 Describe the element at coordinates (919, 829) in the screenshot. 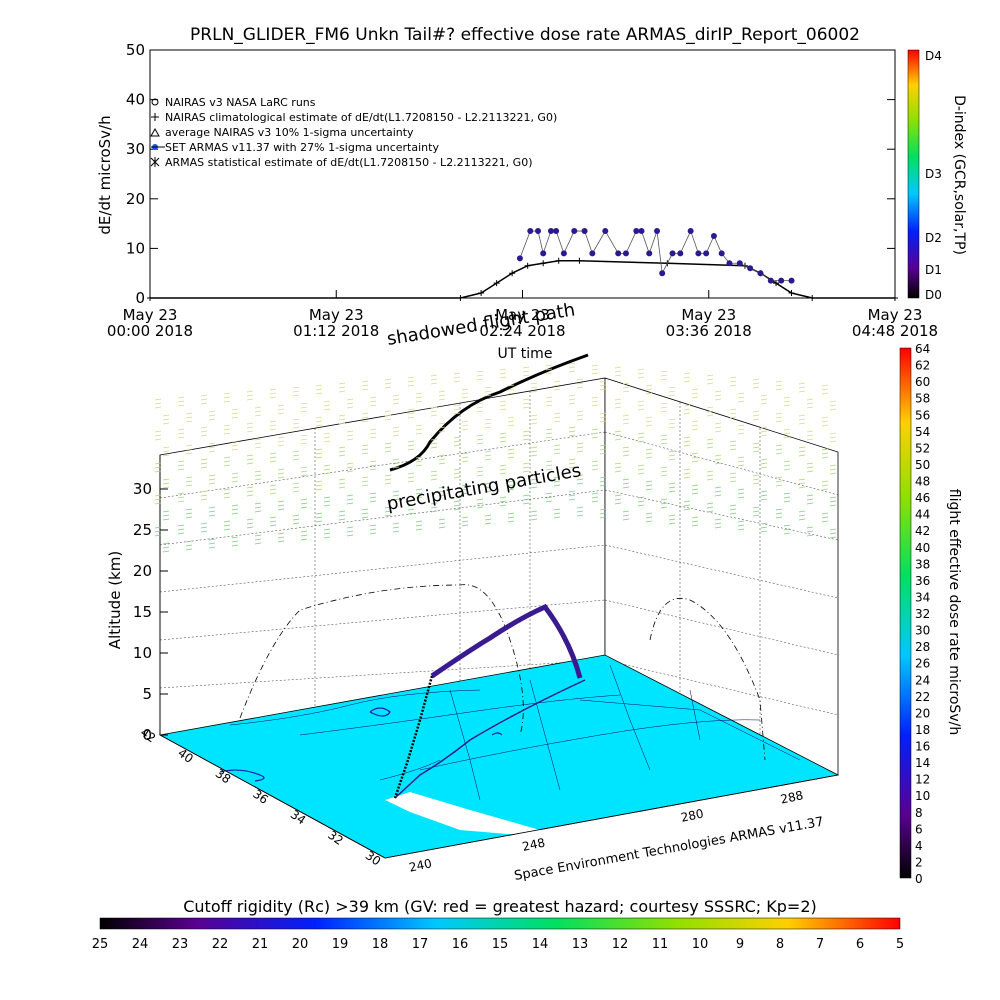

I see `dose-tick-label: 6` at that location.